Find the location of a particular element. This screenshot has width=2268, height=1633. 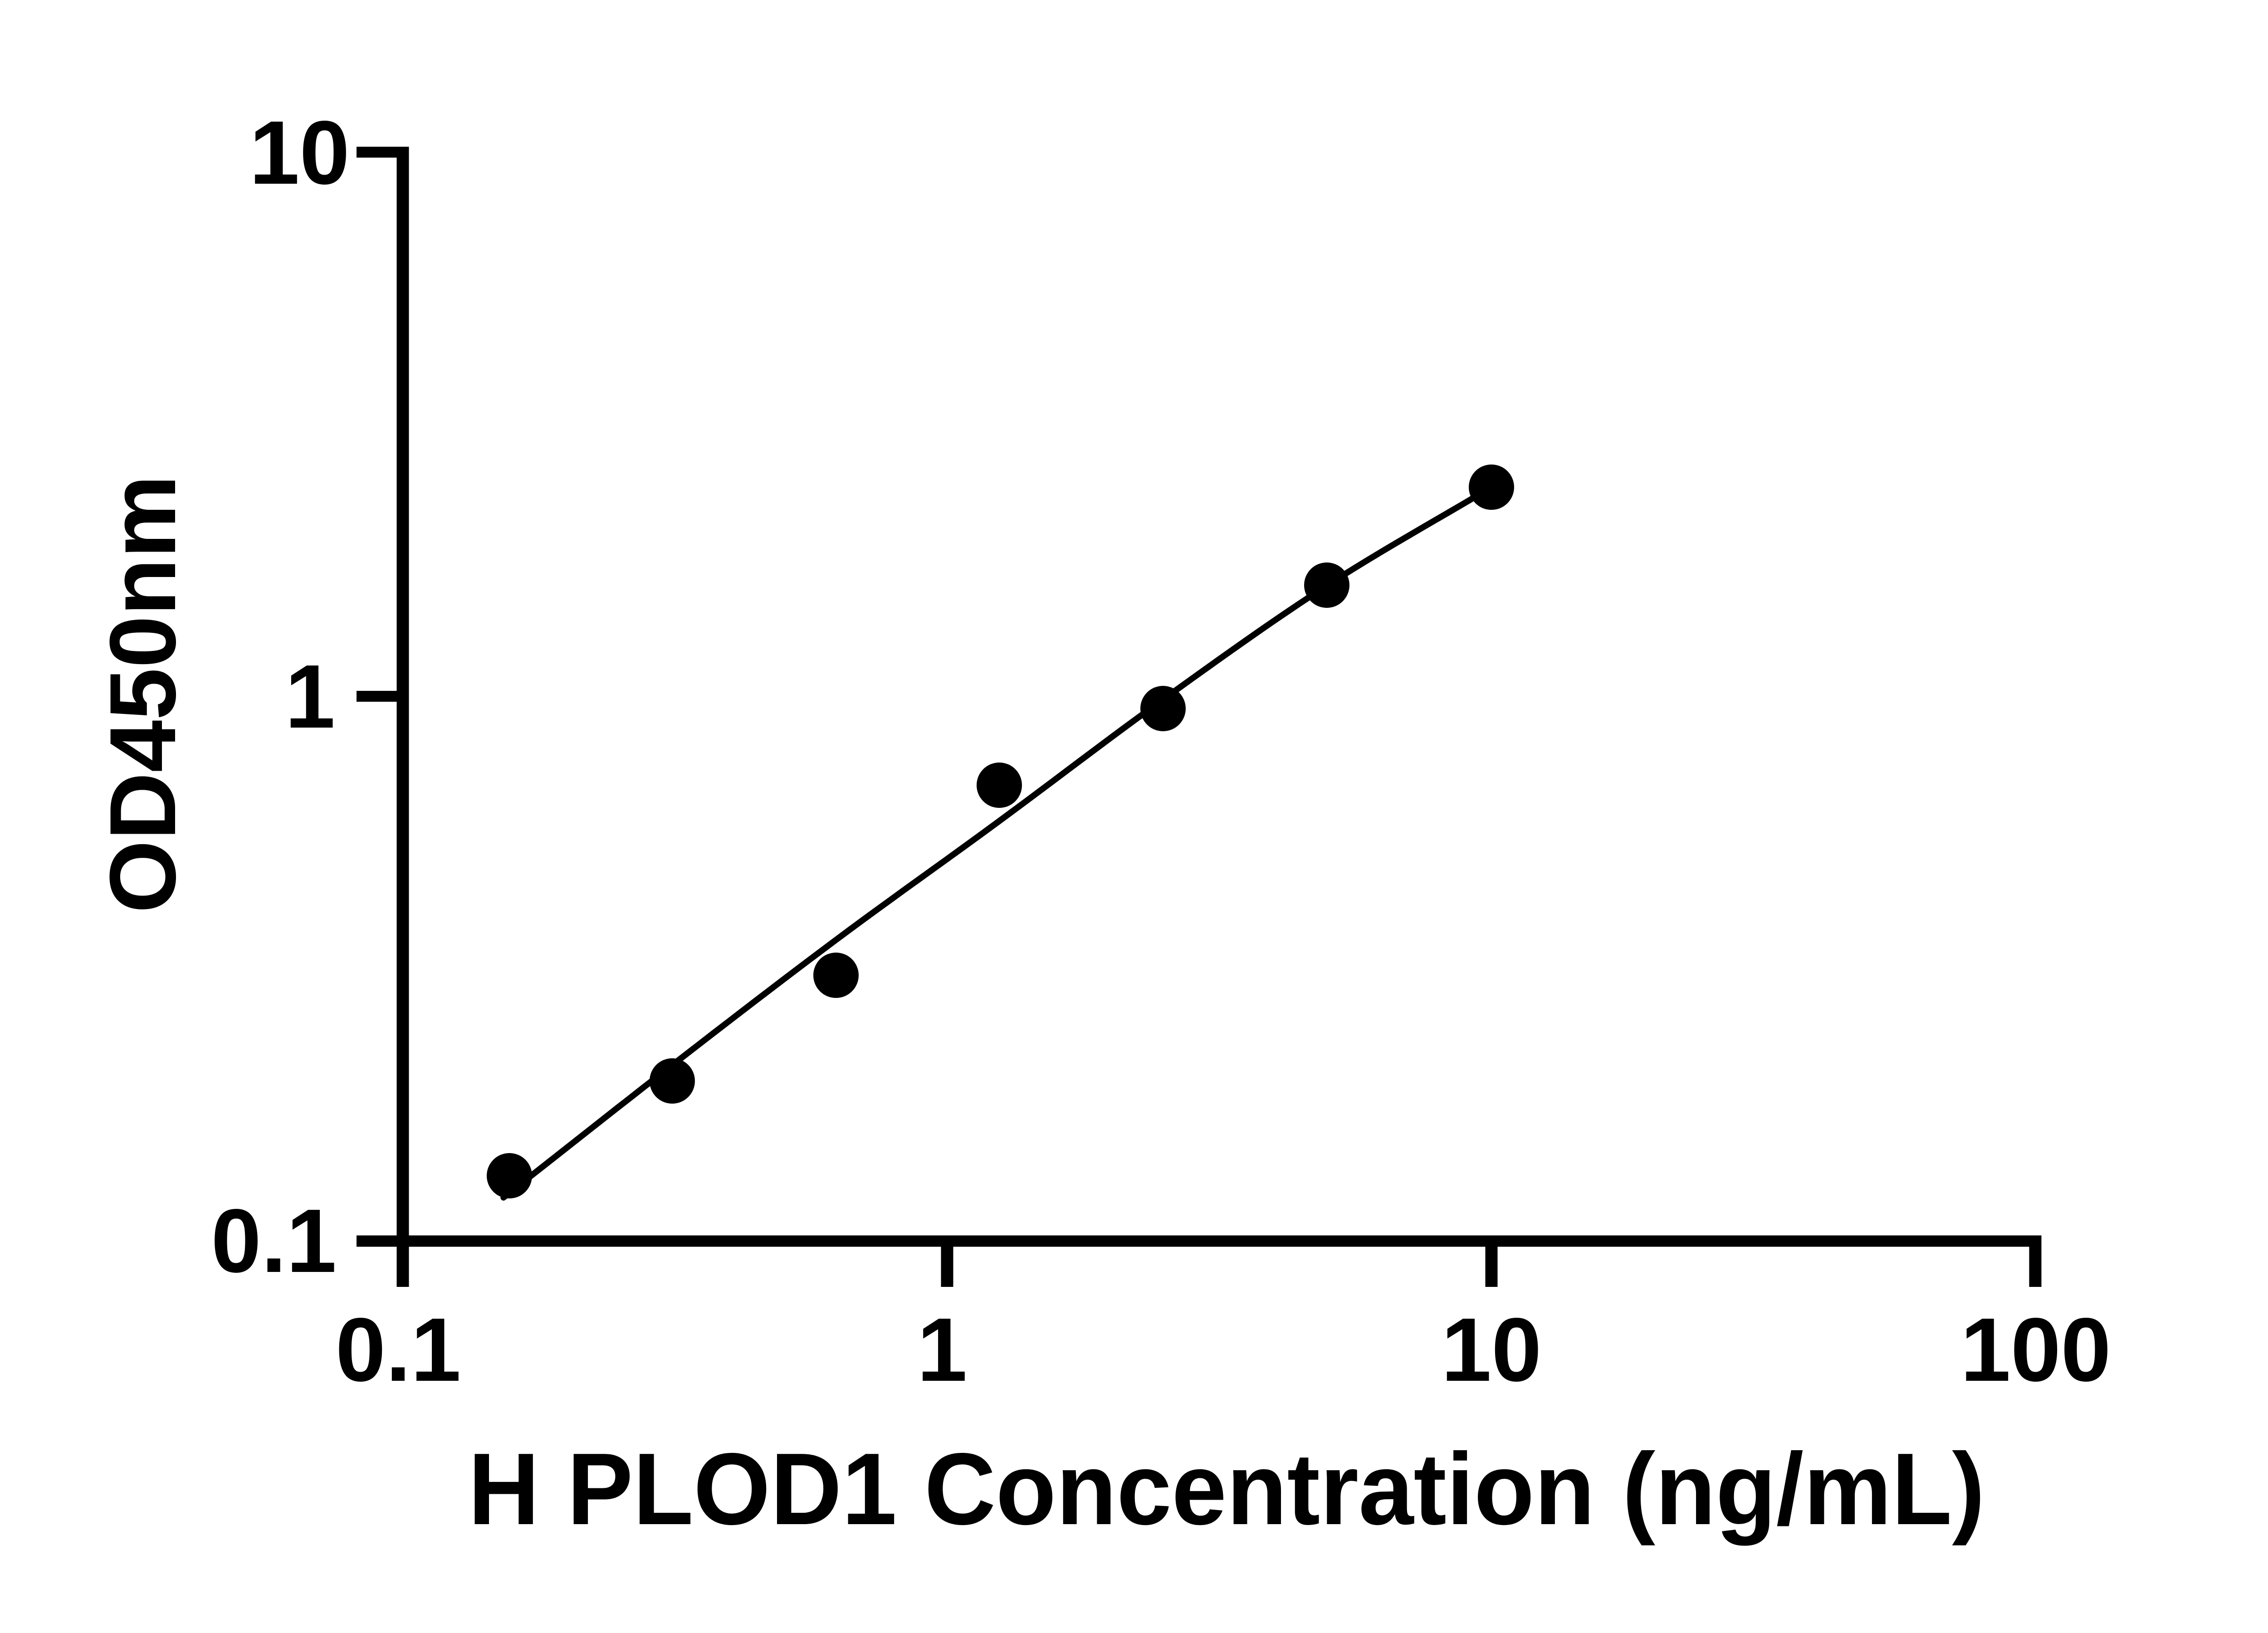

svg-text: H PLOD1 Concentration (ng/mL) is located at coordinates (1227, 1489).